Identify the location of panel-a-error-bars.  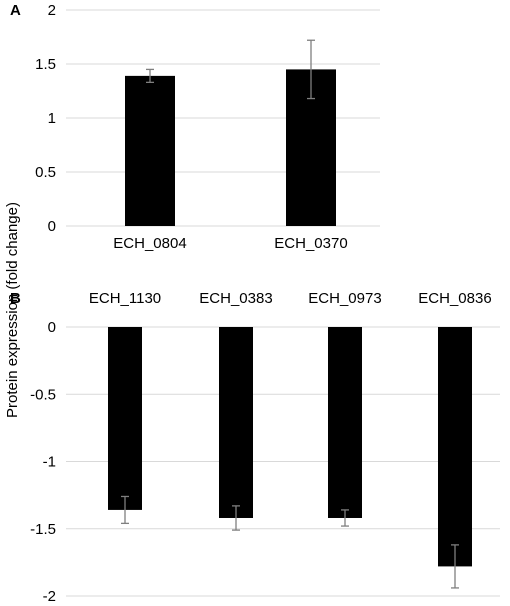
(230, 69).